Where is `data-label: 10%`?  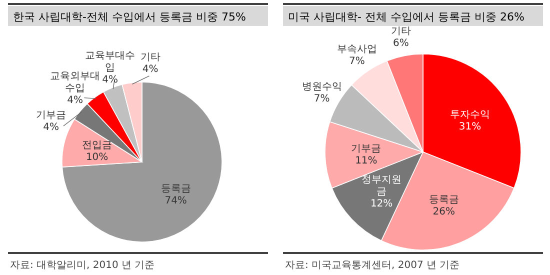 data-label: 10% is located at coordinates (97, 157).